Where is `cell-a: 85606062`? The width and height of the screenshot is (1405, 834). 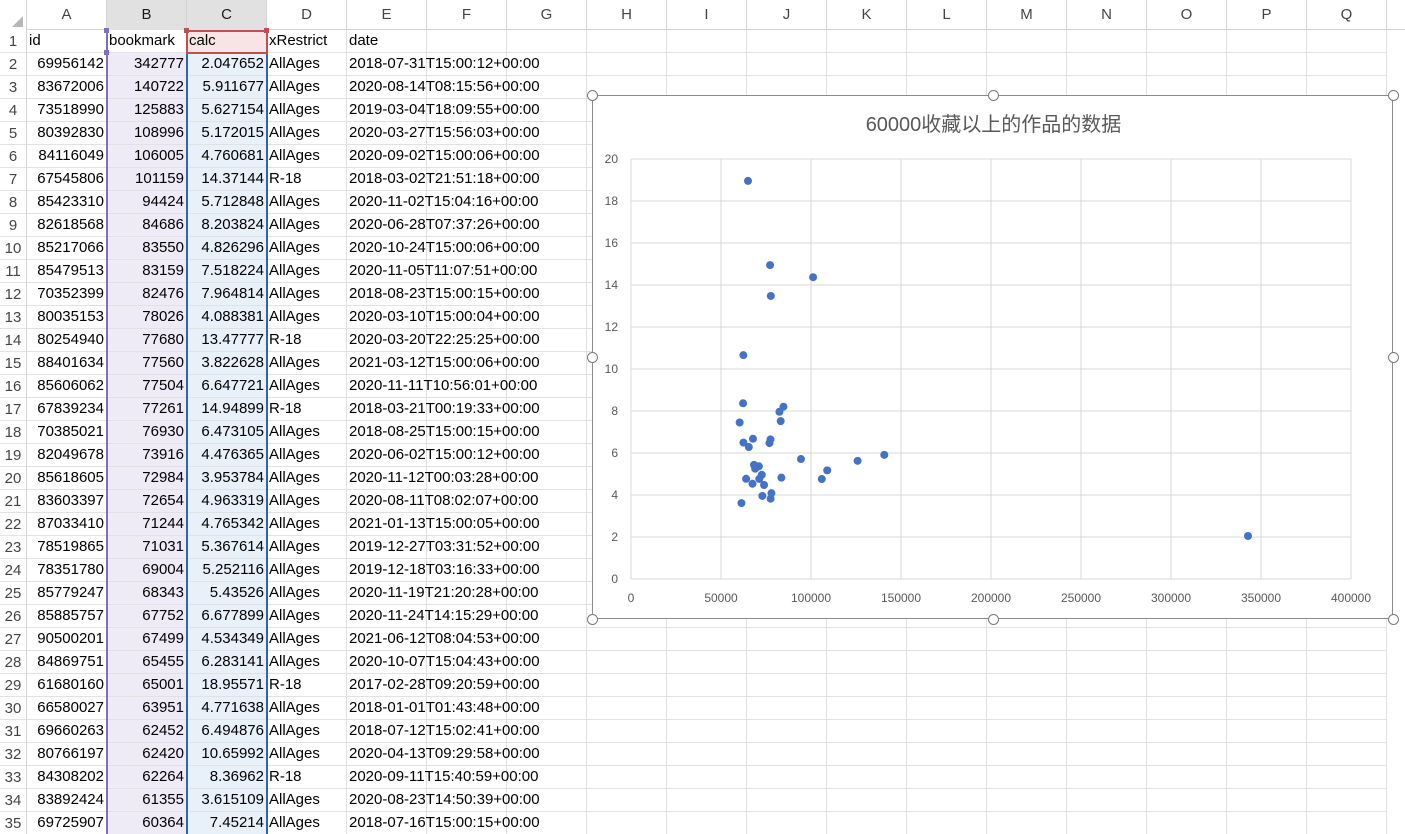
cell-a: 85606062 is located at coordinates (67, 386).